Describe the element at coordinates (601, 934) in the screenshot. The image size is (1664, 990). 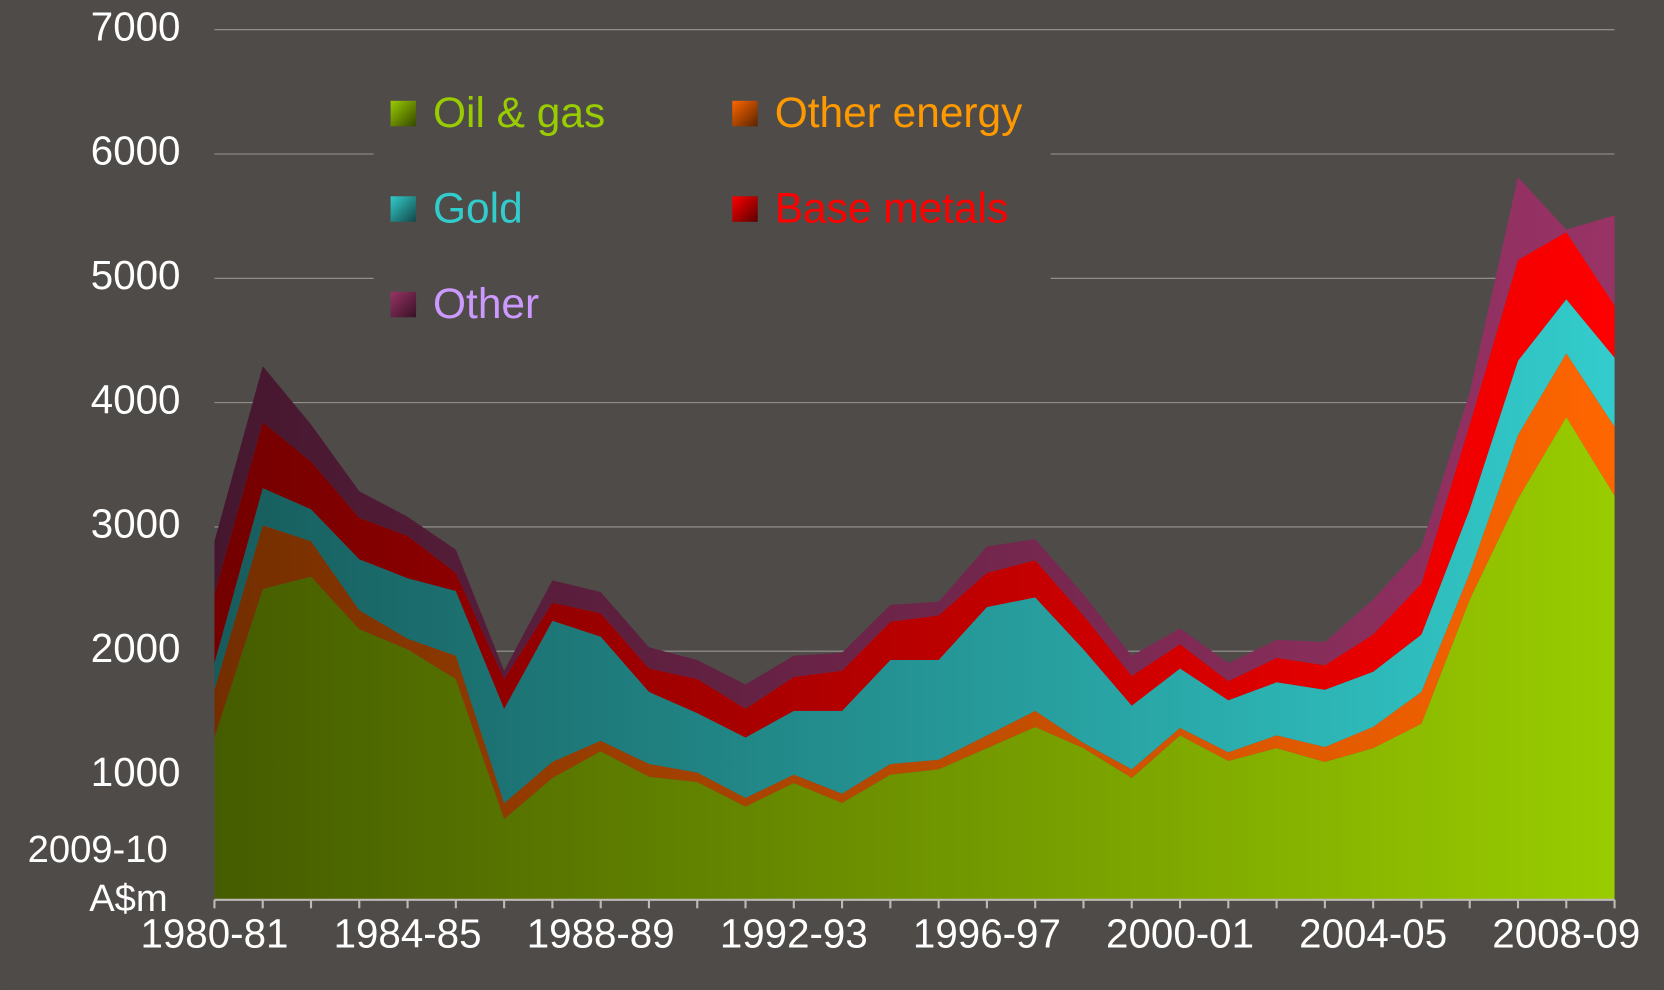
I see `x-tick-label: 1988-89` at that location.